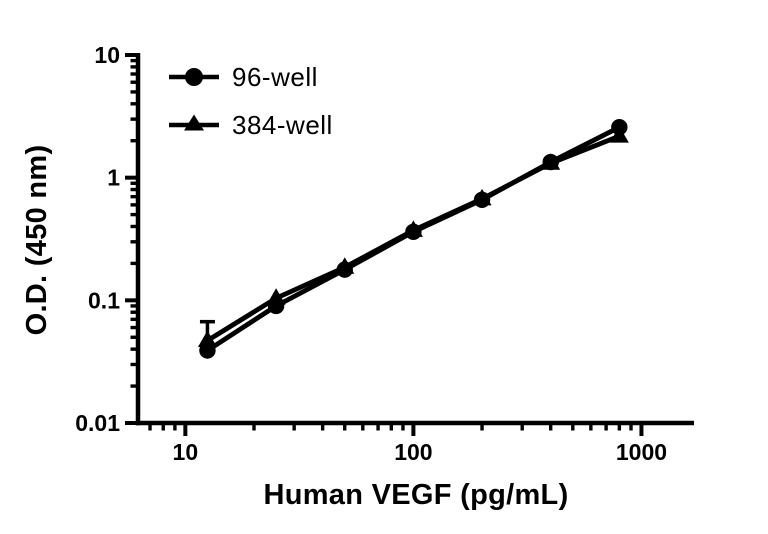 Image resolution: width=768 pixels, height=534 pixels. What do you see at coordinates (97, 423) in the screenshot?
I see `y-tick-label: 0.01` at bounding box center [97, 423].